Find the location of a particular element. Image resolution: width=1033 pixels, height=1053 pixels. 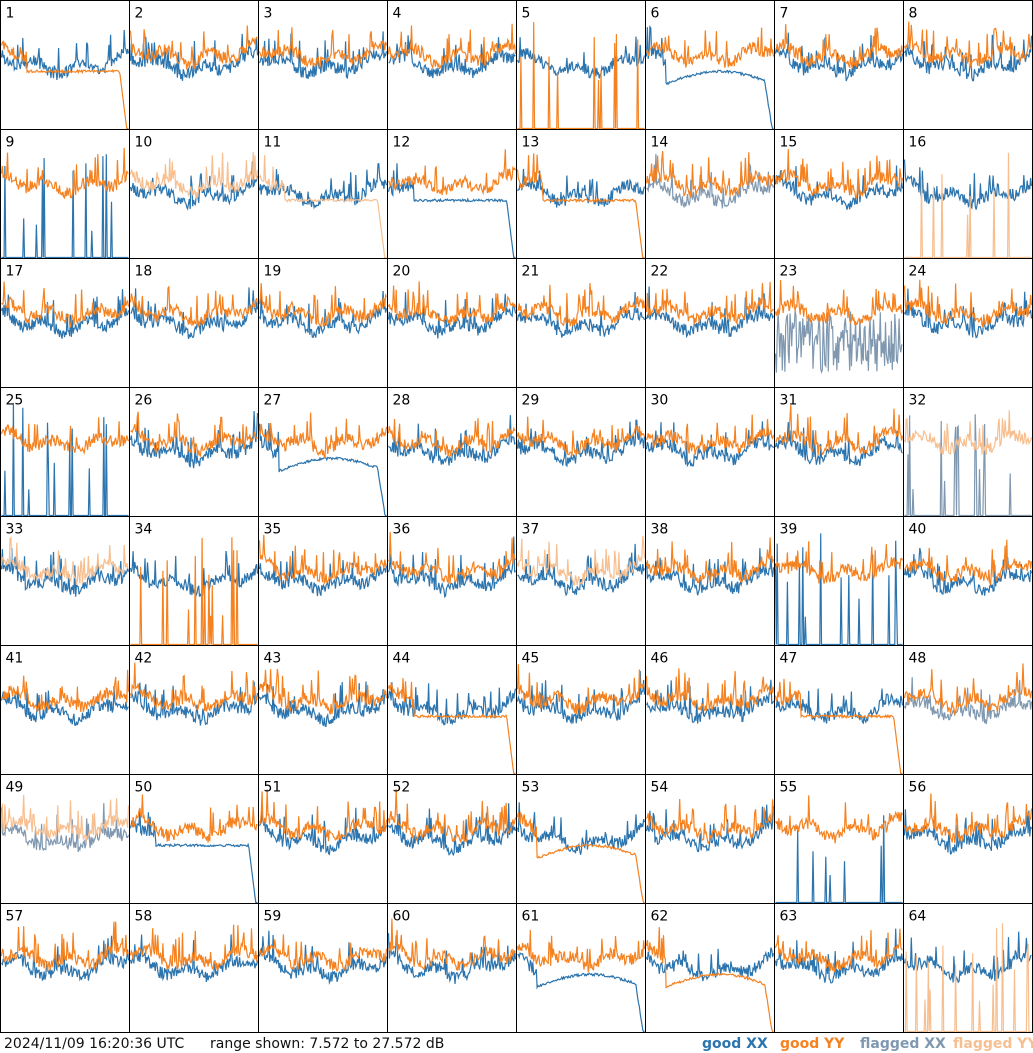

panel-label: 39 is located at coordinates (789, 530).